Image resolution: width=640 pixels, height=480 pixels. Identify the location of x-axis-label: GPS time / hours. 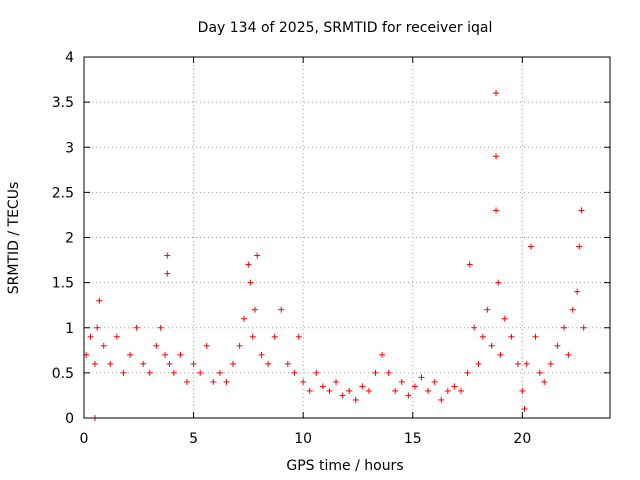
(344, 466).